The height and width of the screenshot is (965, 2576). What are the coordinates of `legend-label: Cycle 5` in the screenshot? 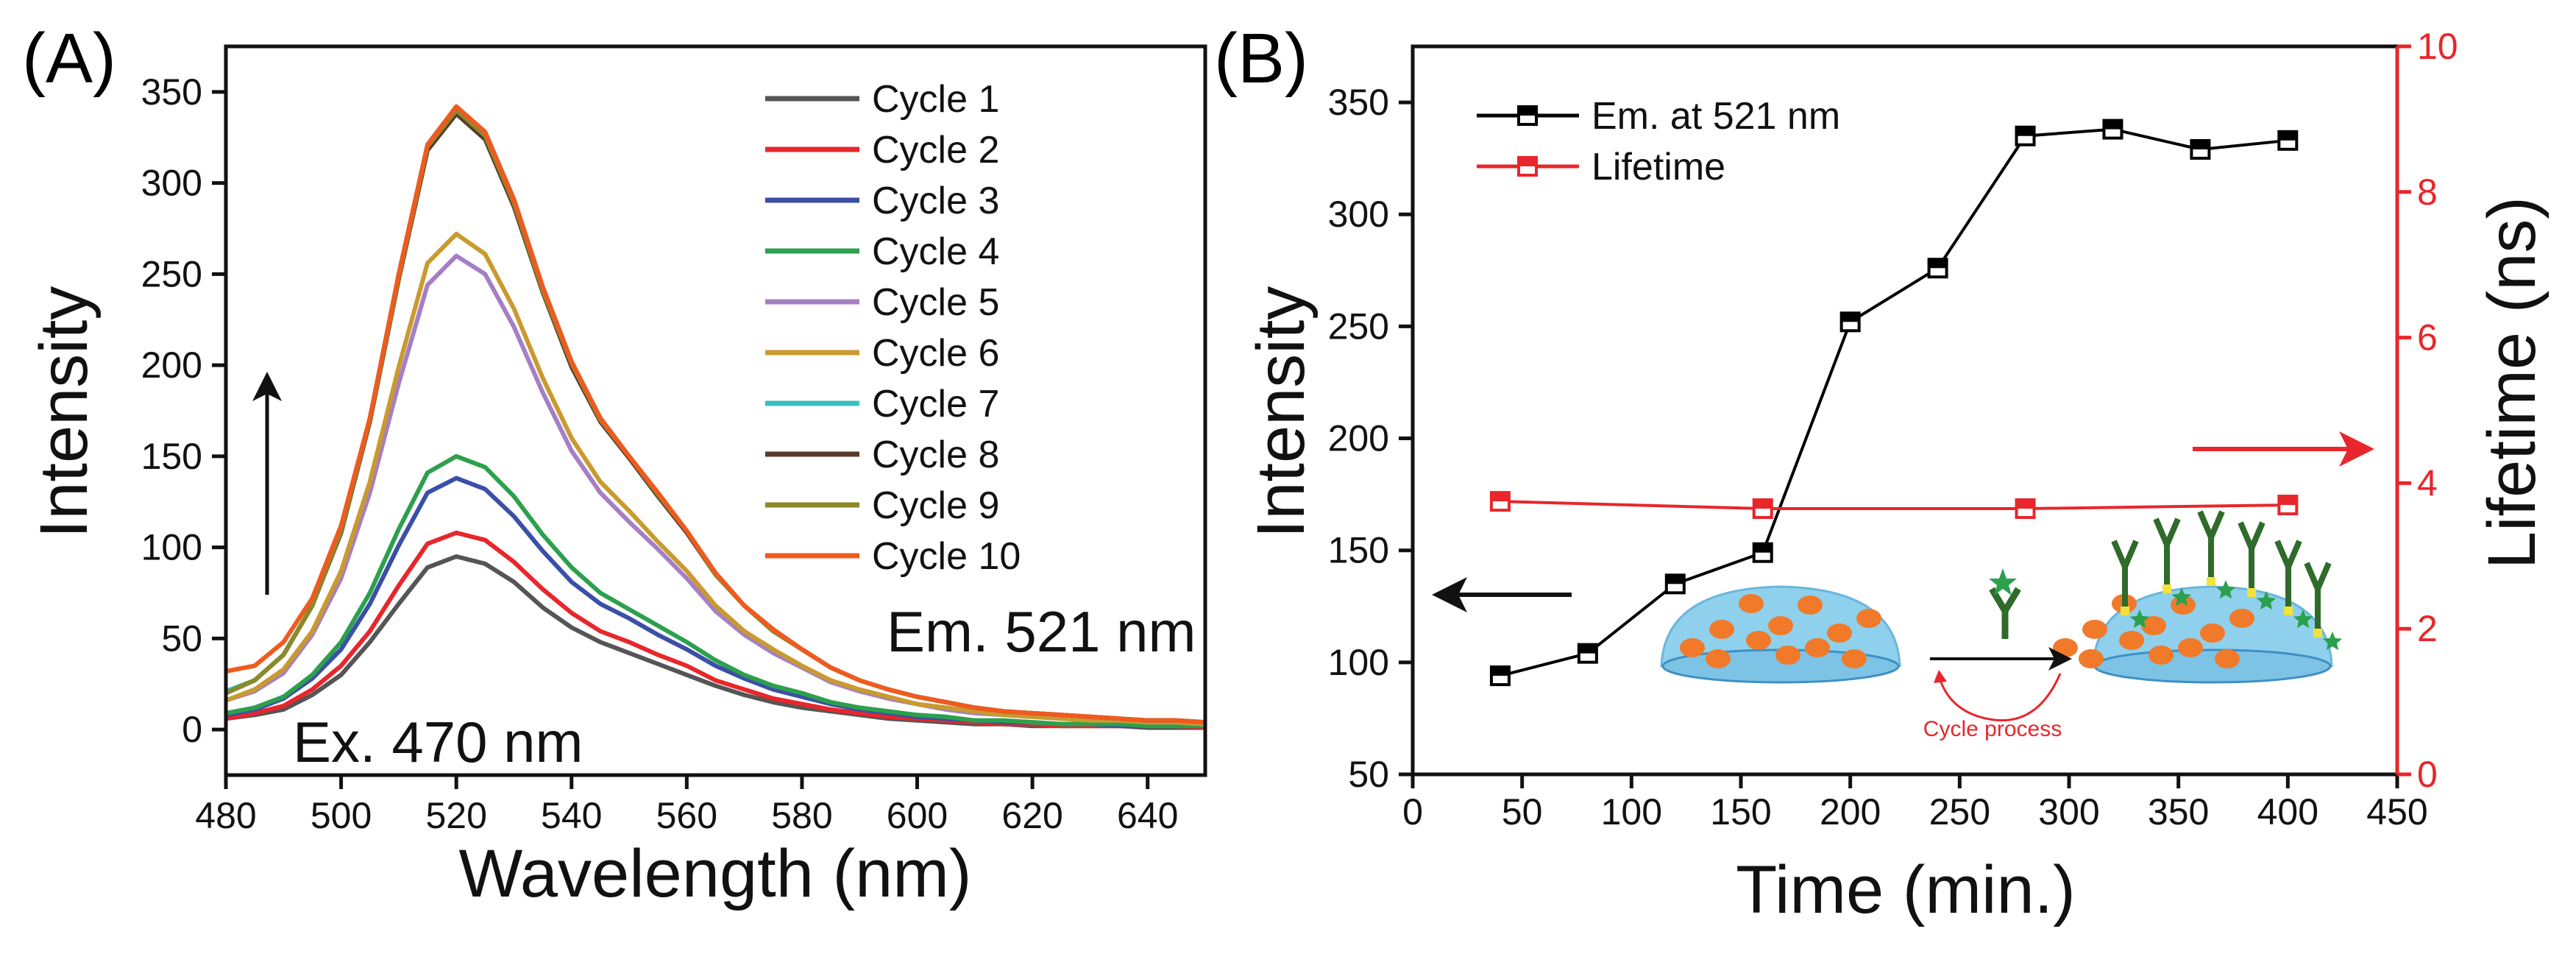 It's located at (935, 302).